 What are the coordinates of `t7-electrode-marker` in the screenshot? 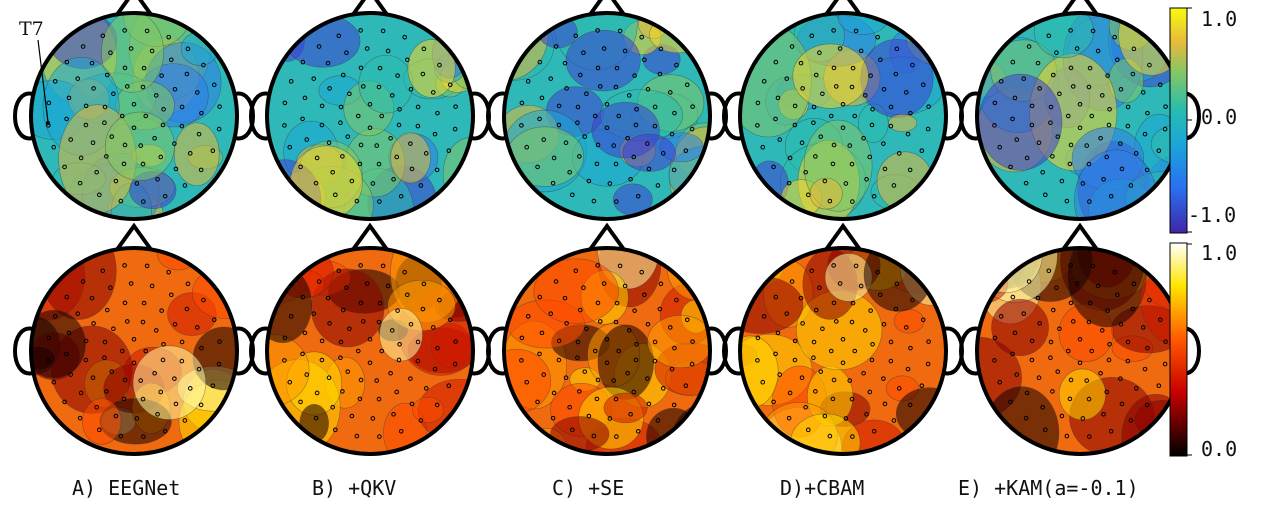 It's located at (48, 123).